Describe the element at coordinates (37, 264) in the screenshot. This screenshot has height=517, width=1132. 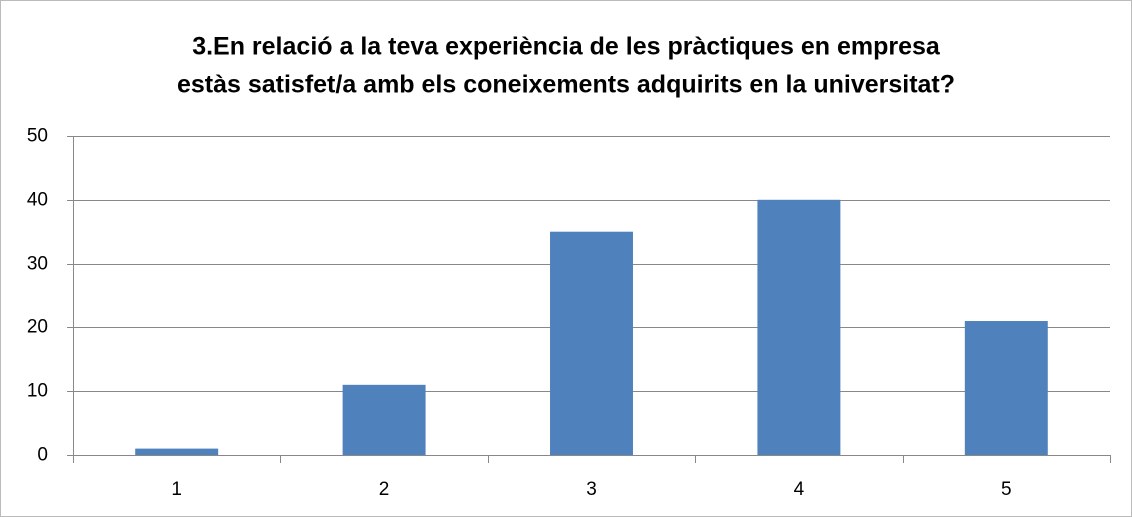
I see `y-tick-label: 30` at that location.